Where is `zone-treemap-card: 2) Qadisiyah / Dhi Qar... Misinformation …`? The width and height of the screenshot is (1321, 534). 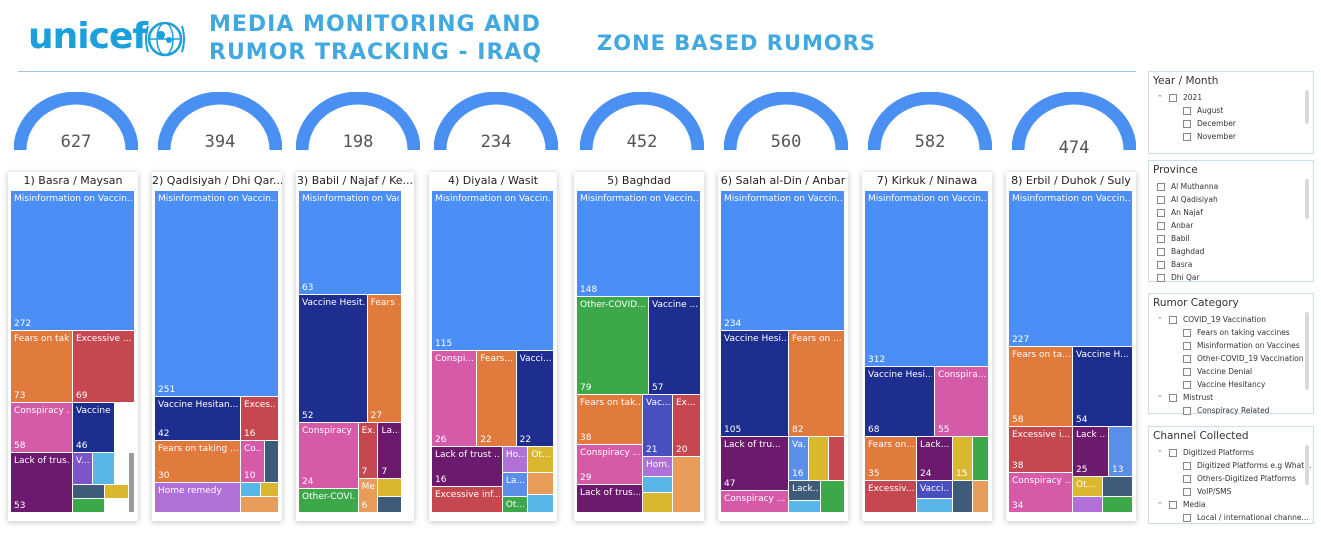
zone-treemap-card: 2) Qadisiyah / Dhi Qar... Misinformation … is located at coordinates (217, 346).